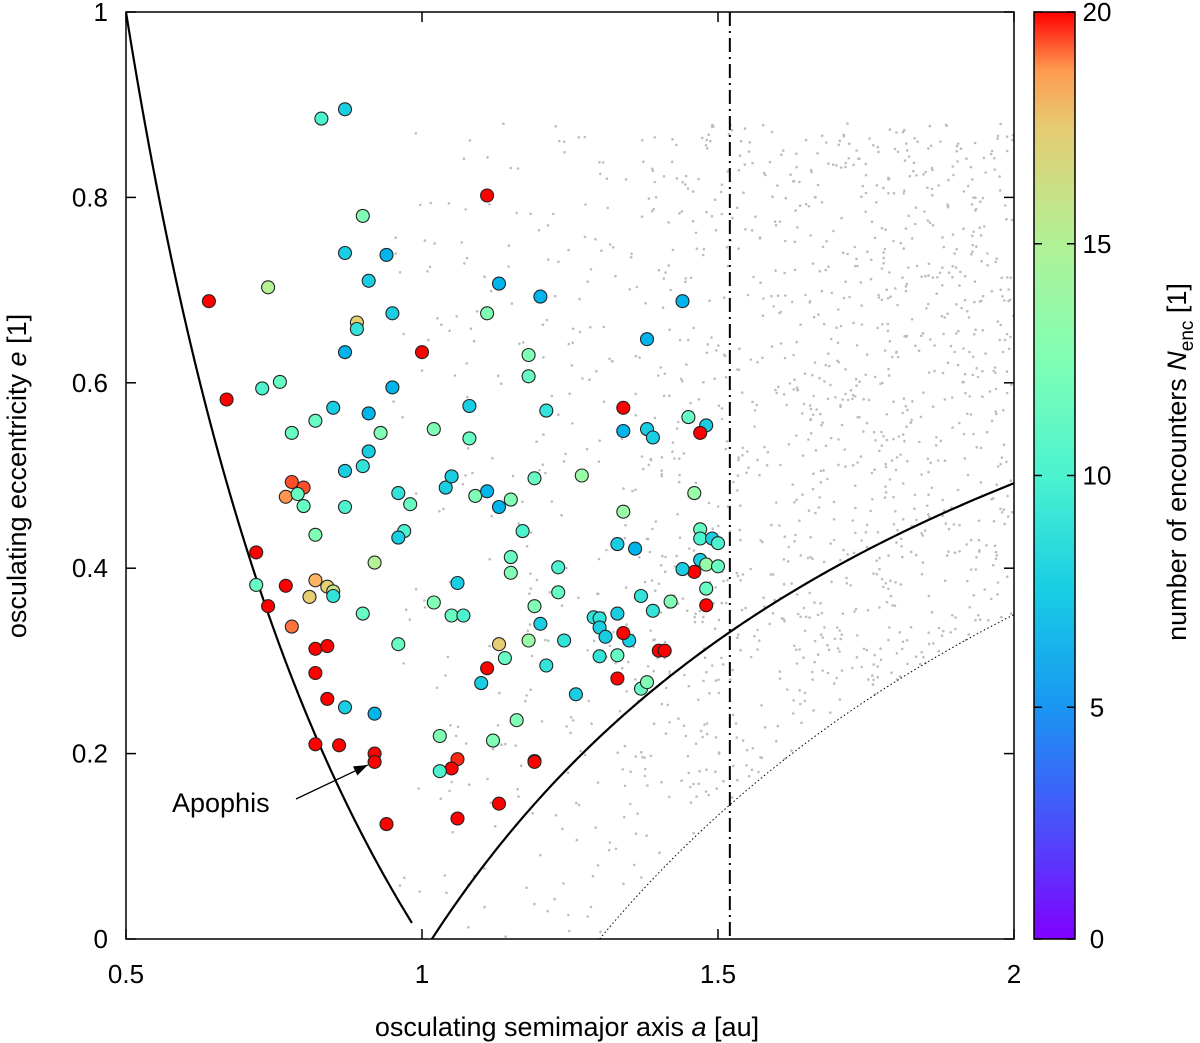 This screenshot has width=1200, height=1043. What do you see at coordinates (1014, 974) in the screenshot?
I see `x-tick-label: 2` at bounding box center [1014, 974].